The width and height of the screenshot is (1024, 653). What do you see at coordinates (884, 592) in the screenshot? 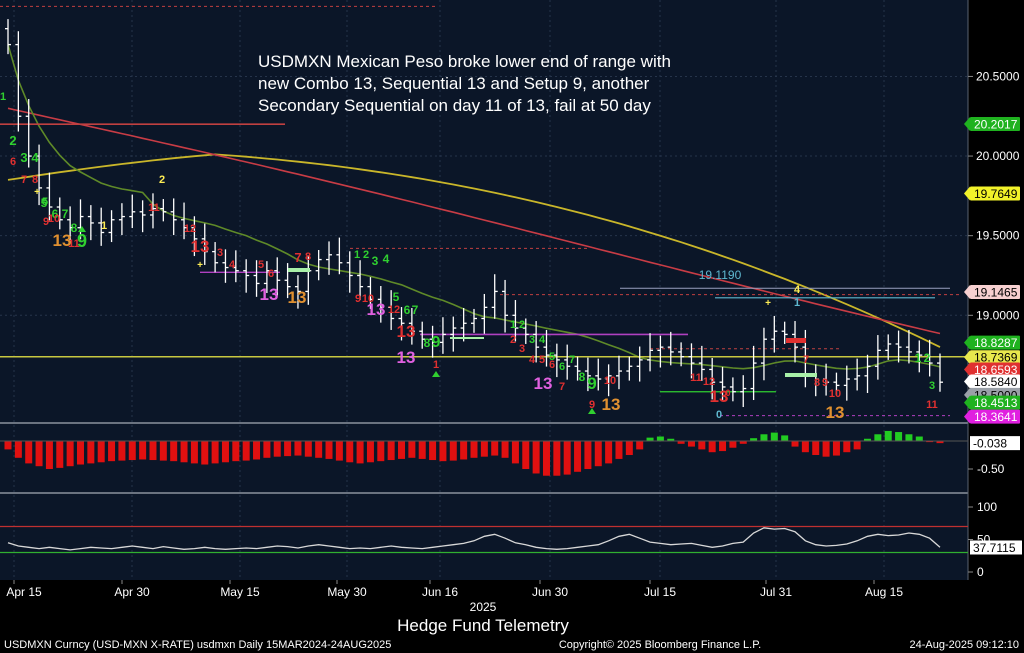
I see `date-axis-label: Aug 15` at bounding box center [884, 592].